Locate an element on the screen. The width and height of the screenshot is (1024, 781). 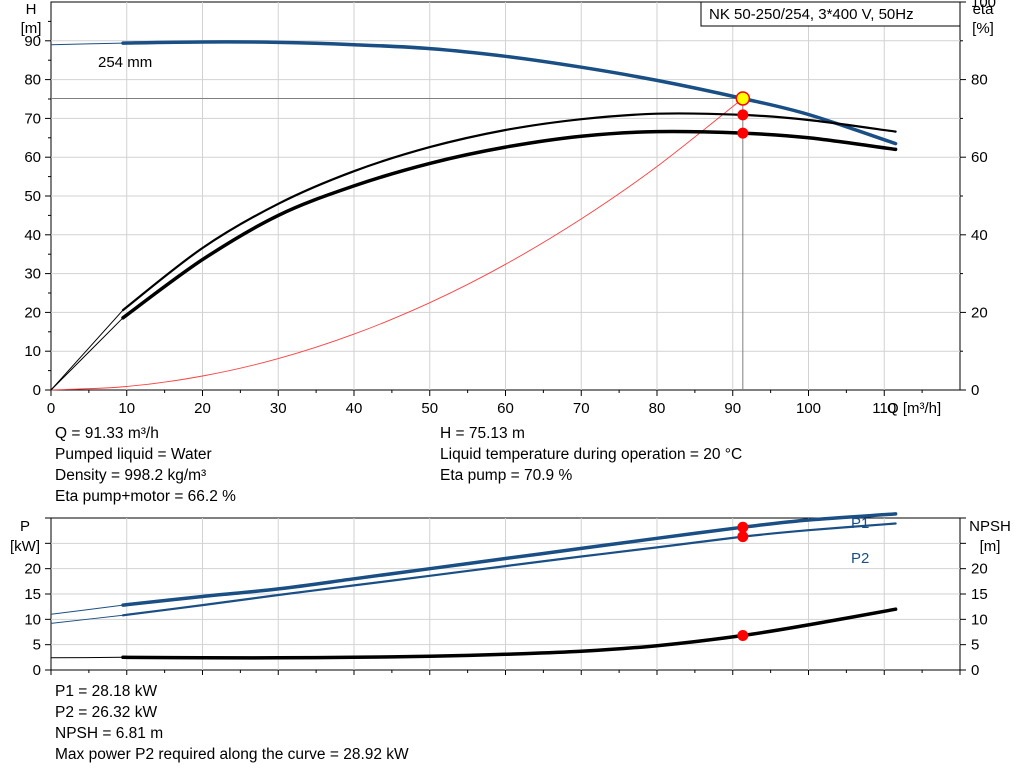
y-tick-label-left: 5 is located at coordinates (37, 645).